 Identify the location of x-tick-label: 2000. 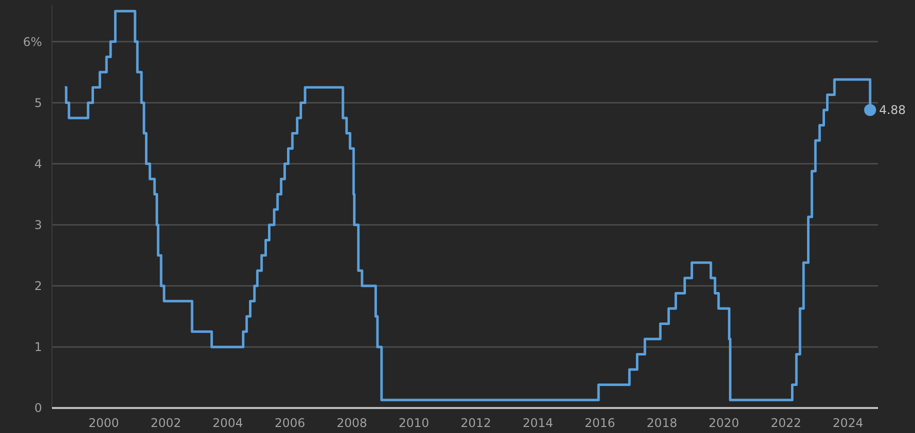
(104, 423).